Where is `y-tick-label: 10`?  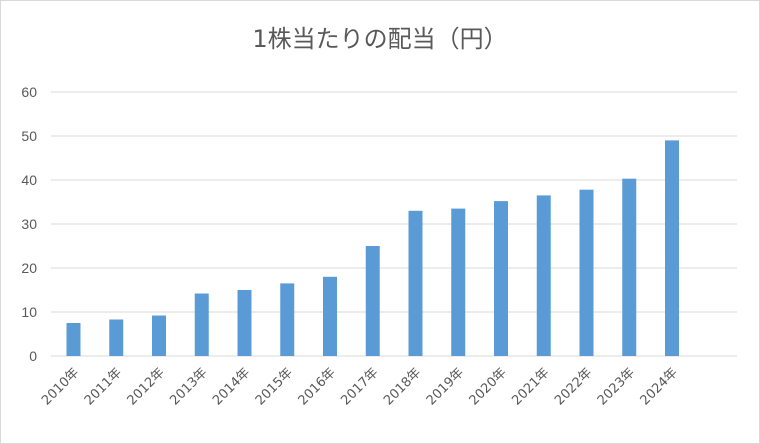 y-tick-label: 10 is located at coordinates (29, 312).